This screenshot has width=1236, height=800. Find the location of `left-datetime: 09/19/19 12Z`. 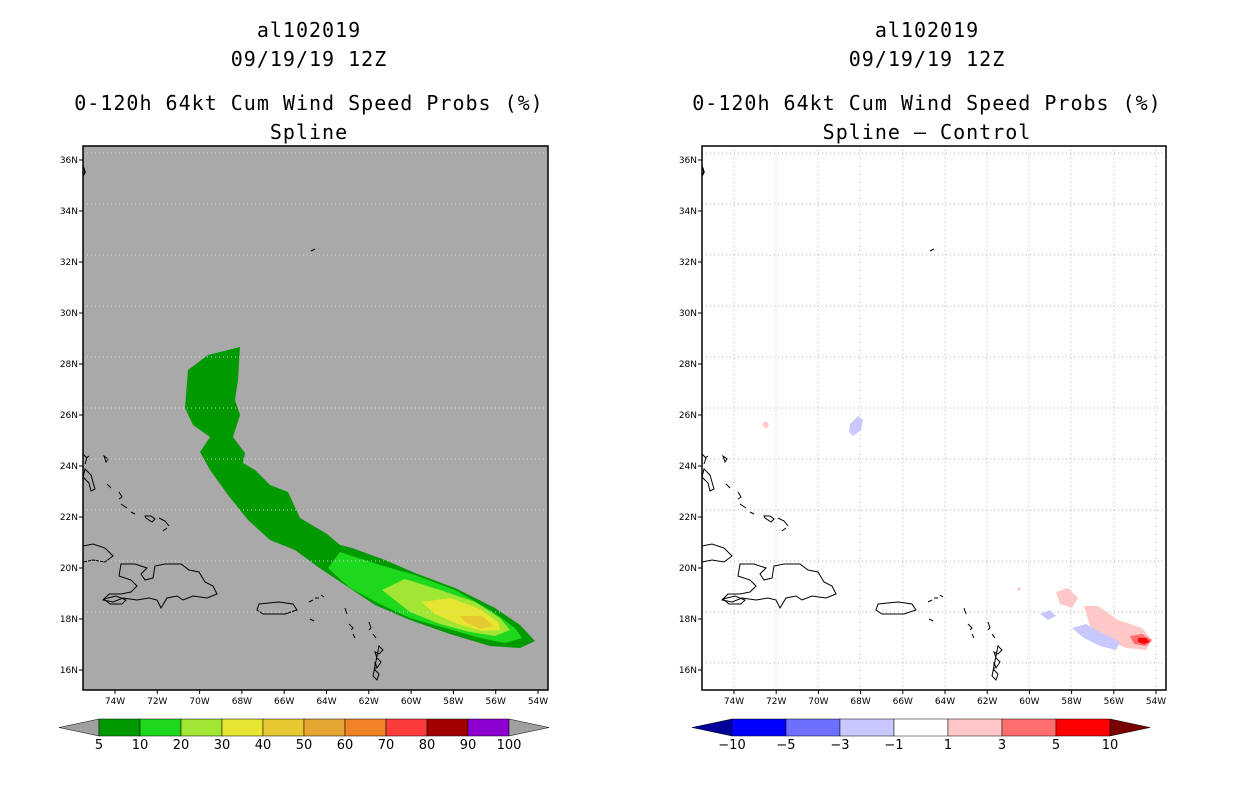

left-datetime: 09/19/19 12Z is located at coordinates (309, 59).